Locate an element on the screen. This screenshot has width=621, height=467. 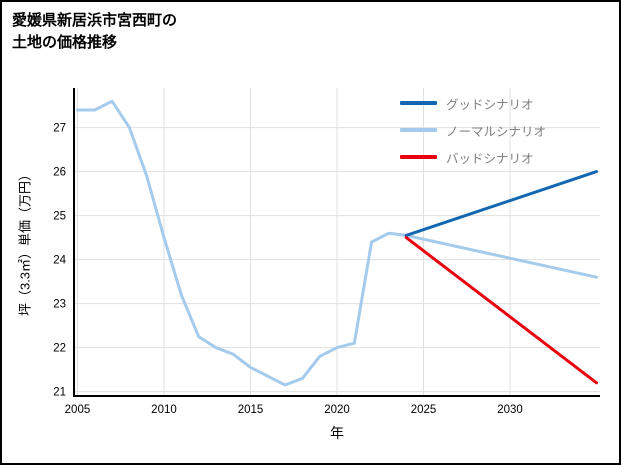
legend-item-good: グッドシナリオ is located at coordinates (473, 103).